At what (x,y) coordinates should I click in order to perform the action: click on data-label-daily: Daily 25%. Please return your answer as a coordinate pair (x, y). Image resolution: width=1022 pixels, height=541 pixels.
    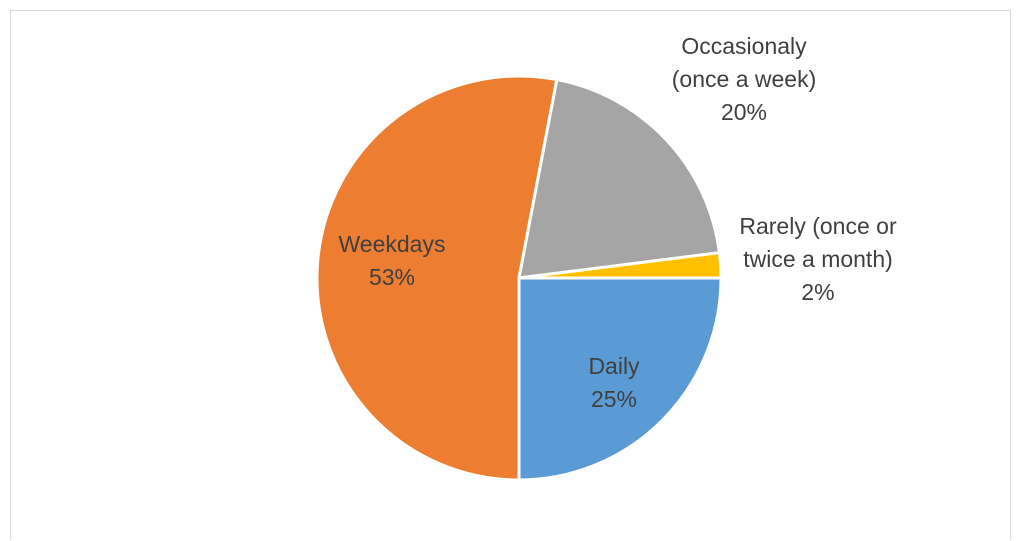
    Looking at the image, I should click on (614, 382).